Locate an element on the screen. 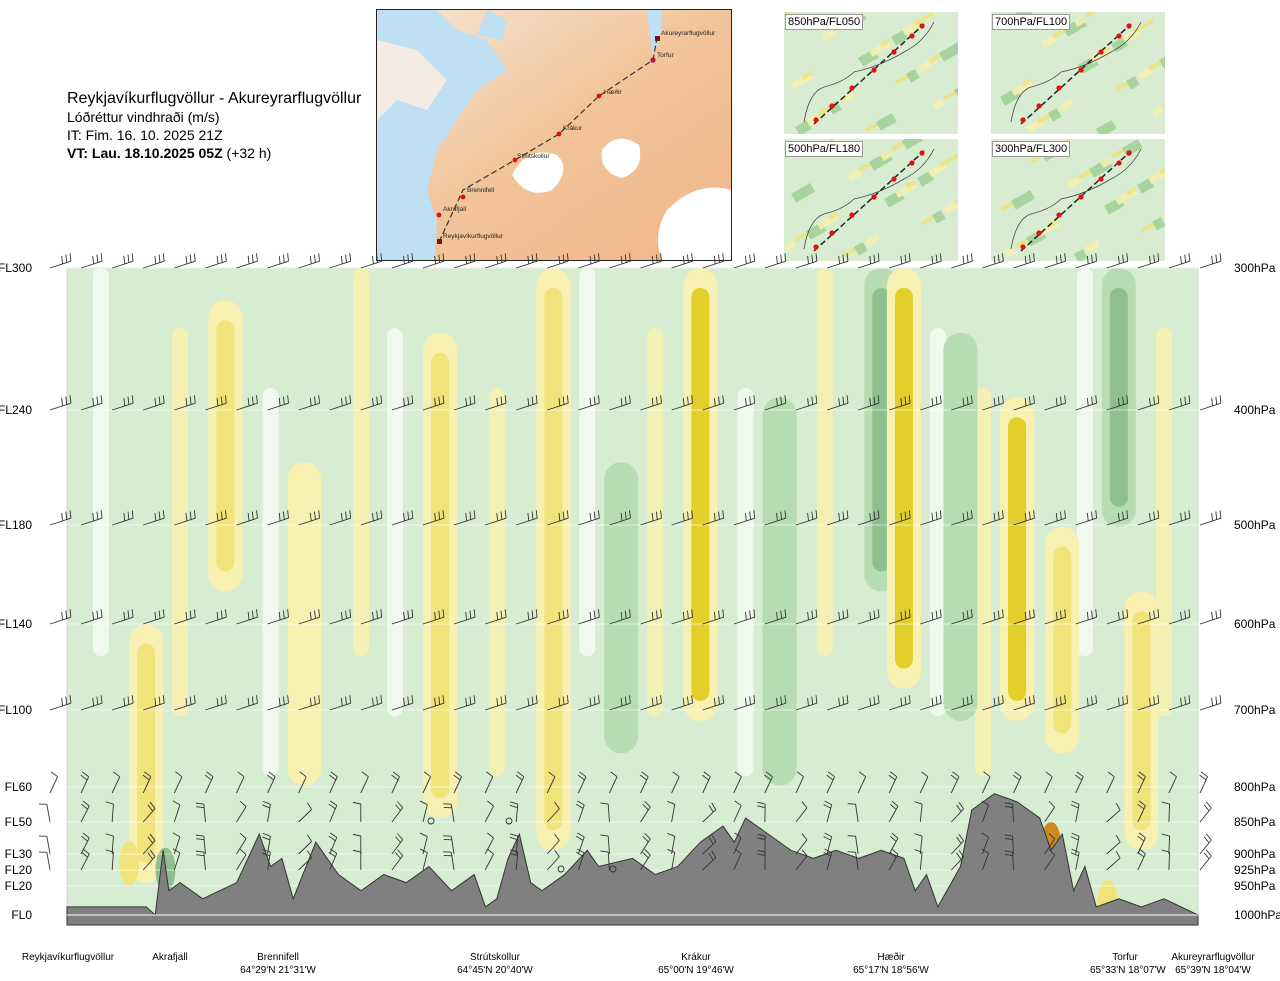 The width and height of the screenshot is (1280, 981). flight-level-tick: FL100 is located at coordinates (16, 710).